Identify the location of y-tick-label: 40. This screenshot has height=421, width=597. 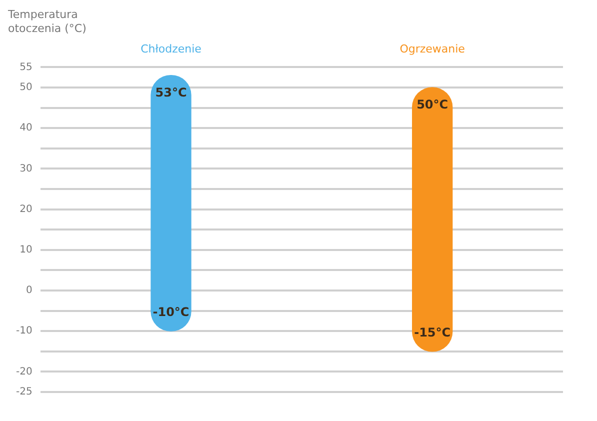
(26, 128).